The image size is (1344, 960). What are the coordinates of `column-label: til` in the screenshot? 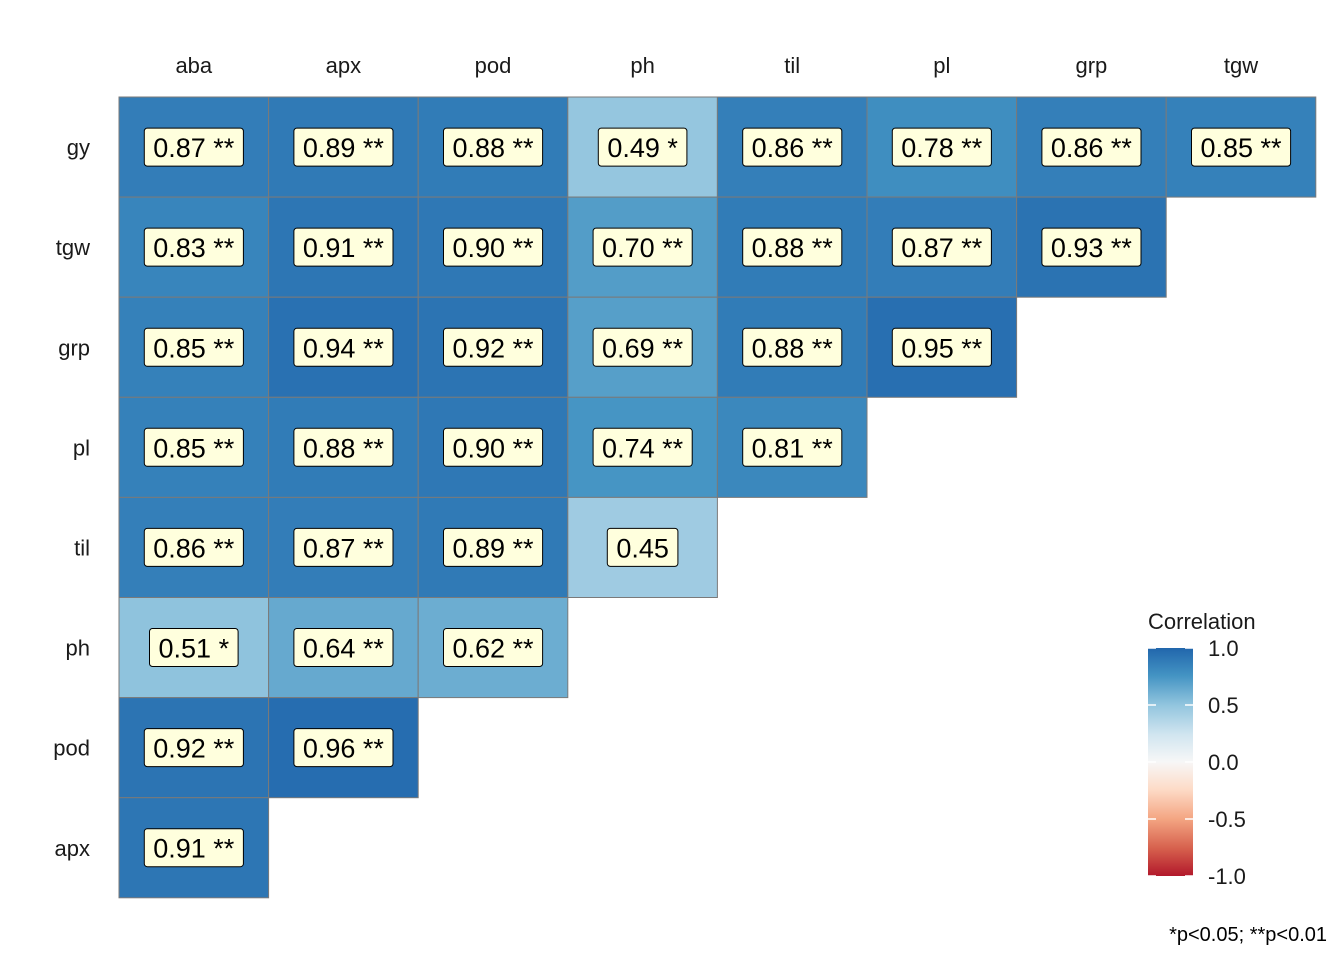 It's located at (792, 65).